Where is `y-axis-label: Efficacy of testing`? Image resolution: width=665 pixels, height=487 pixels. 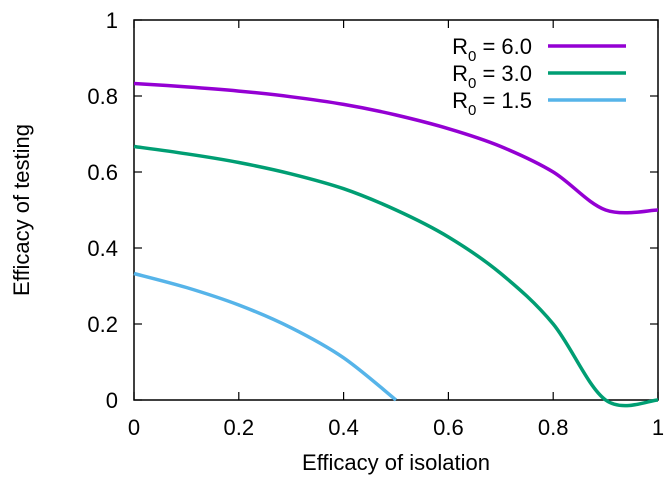 y-axis-label: Efficacy of testing is located at coordinates (21, 210).